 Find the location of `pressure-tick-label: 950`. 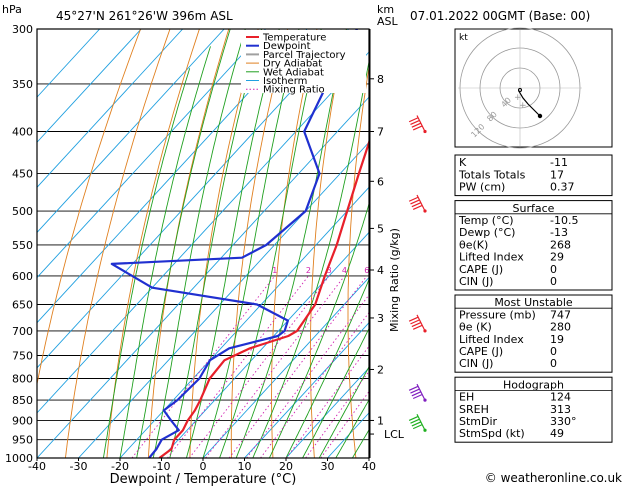

pressure-tick-label: 950 is located at coordinates (22, 440).